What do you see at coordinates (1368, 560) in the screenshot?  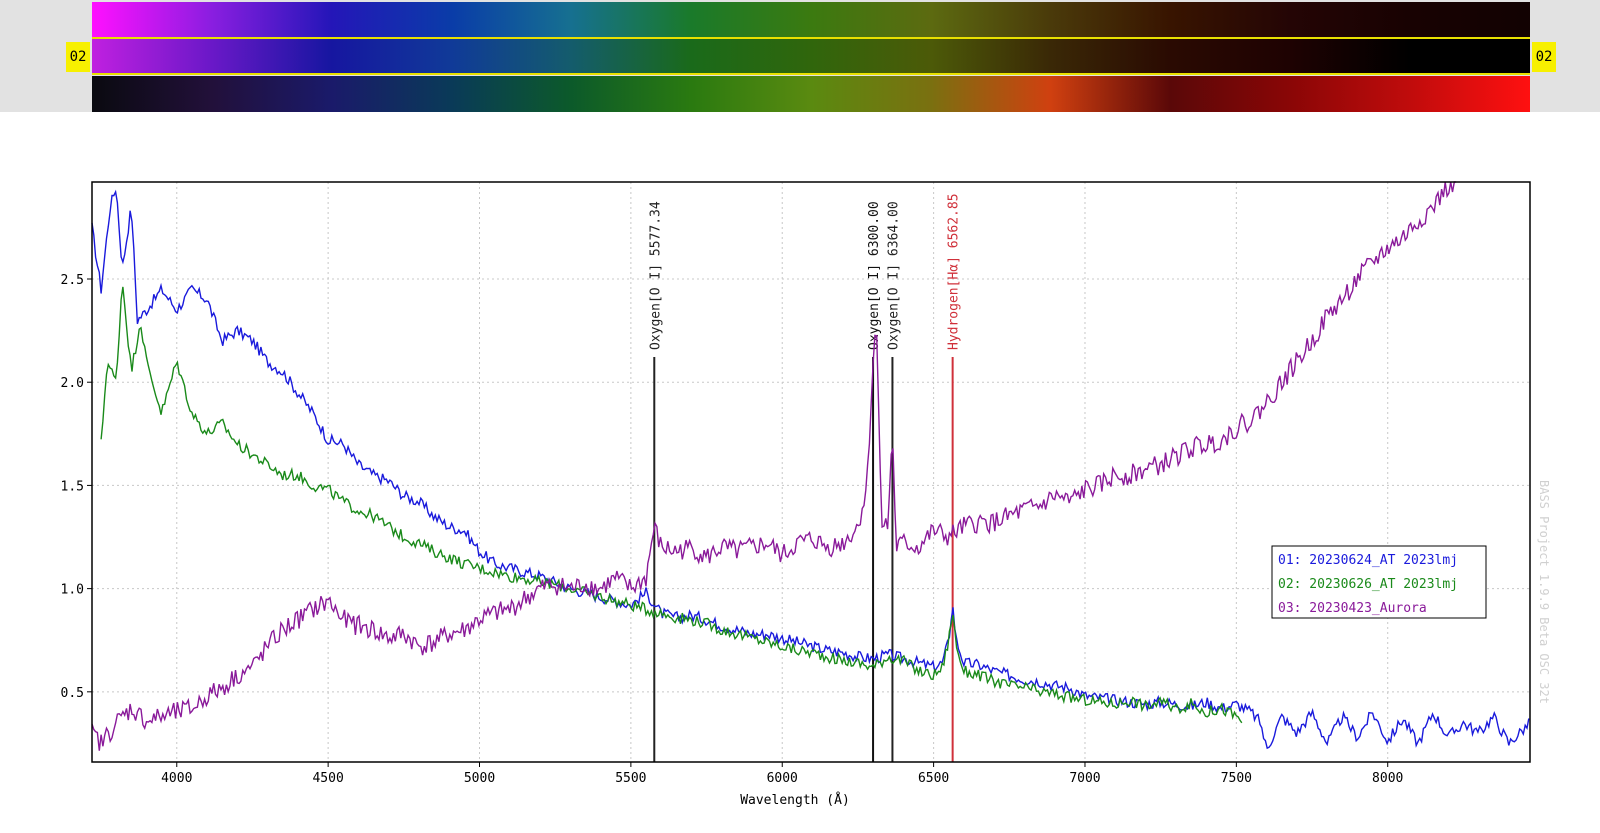 I see `legend-entry: 01: 20230624_AT 2023lmj` at bounding box center [1368, 560].